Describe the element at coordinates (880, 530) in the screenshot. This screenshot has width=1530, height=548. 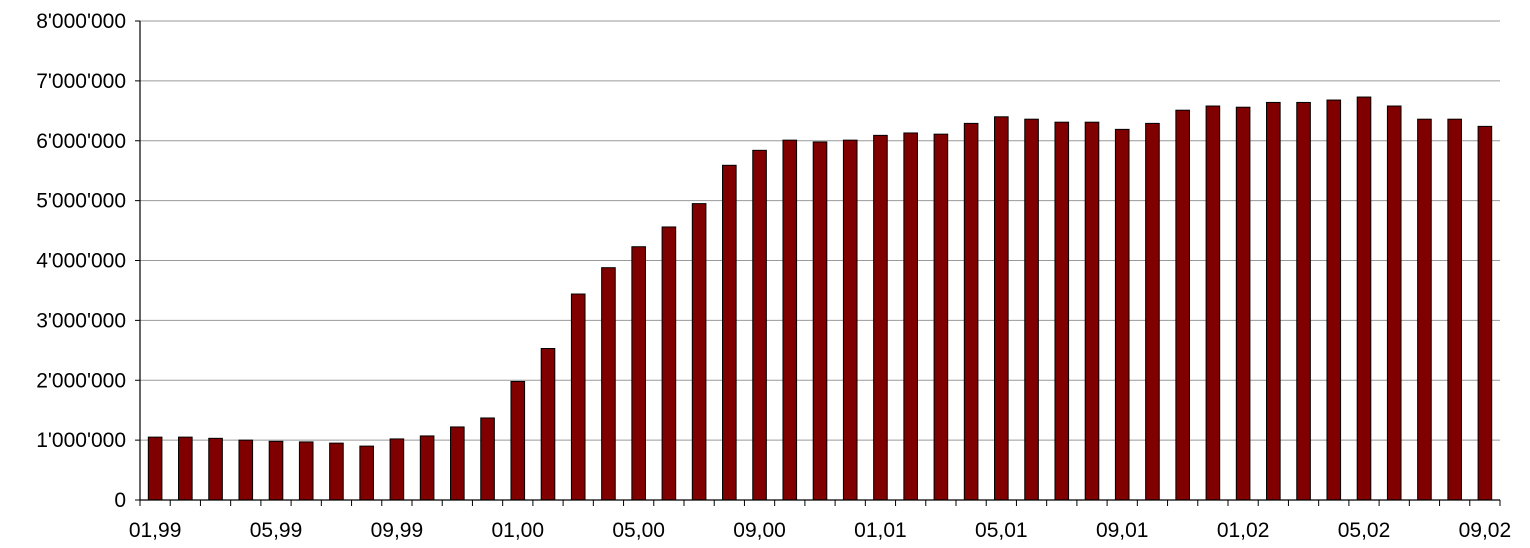
I see `x-tick-label-6: 01,01` at that location.